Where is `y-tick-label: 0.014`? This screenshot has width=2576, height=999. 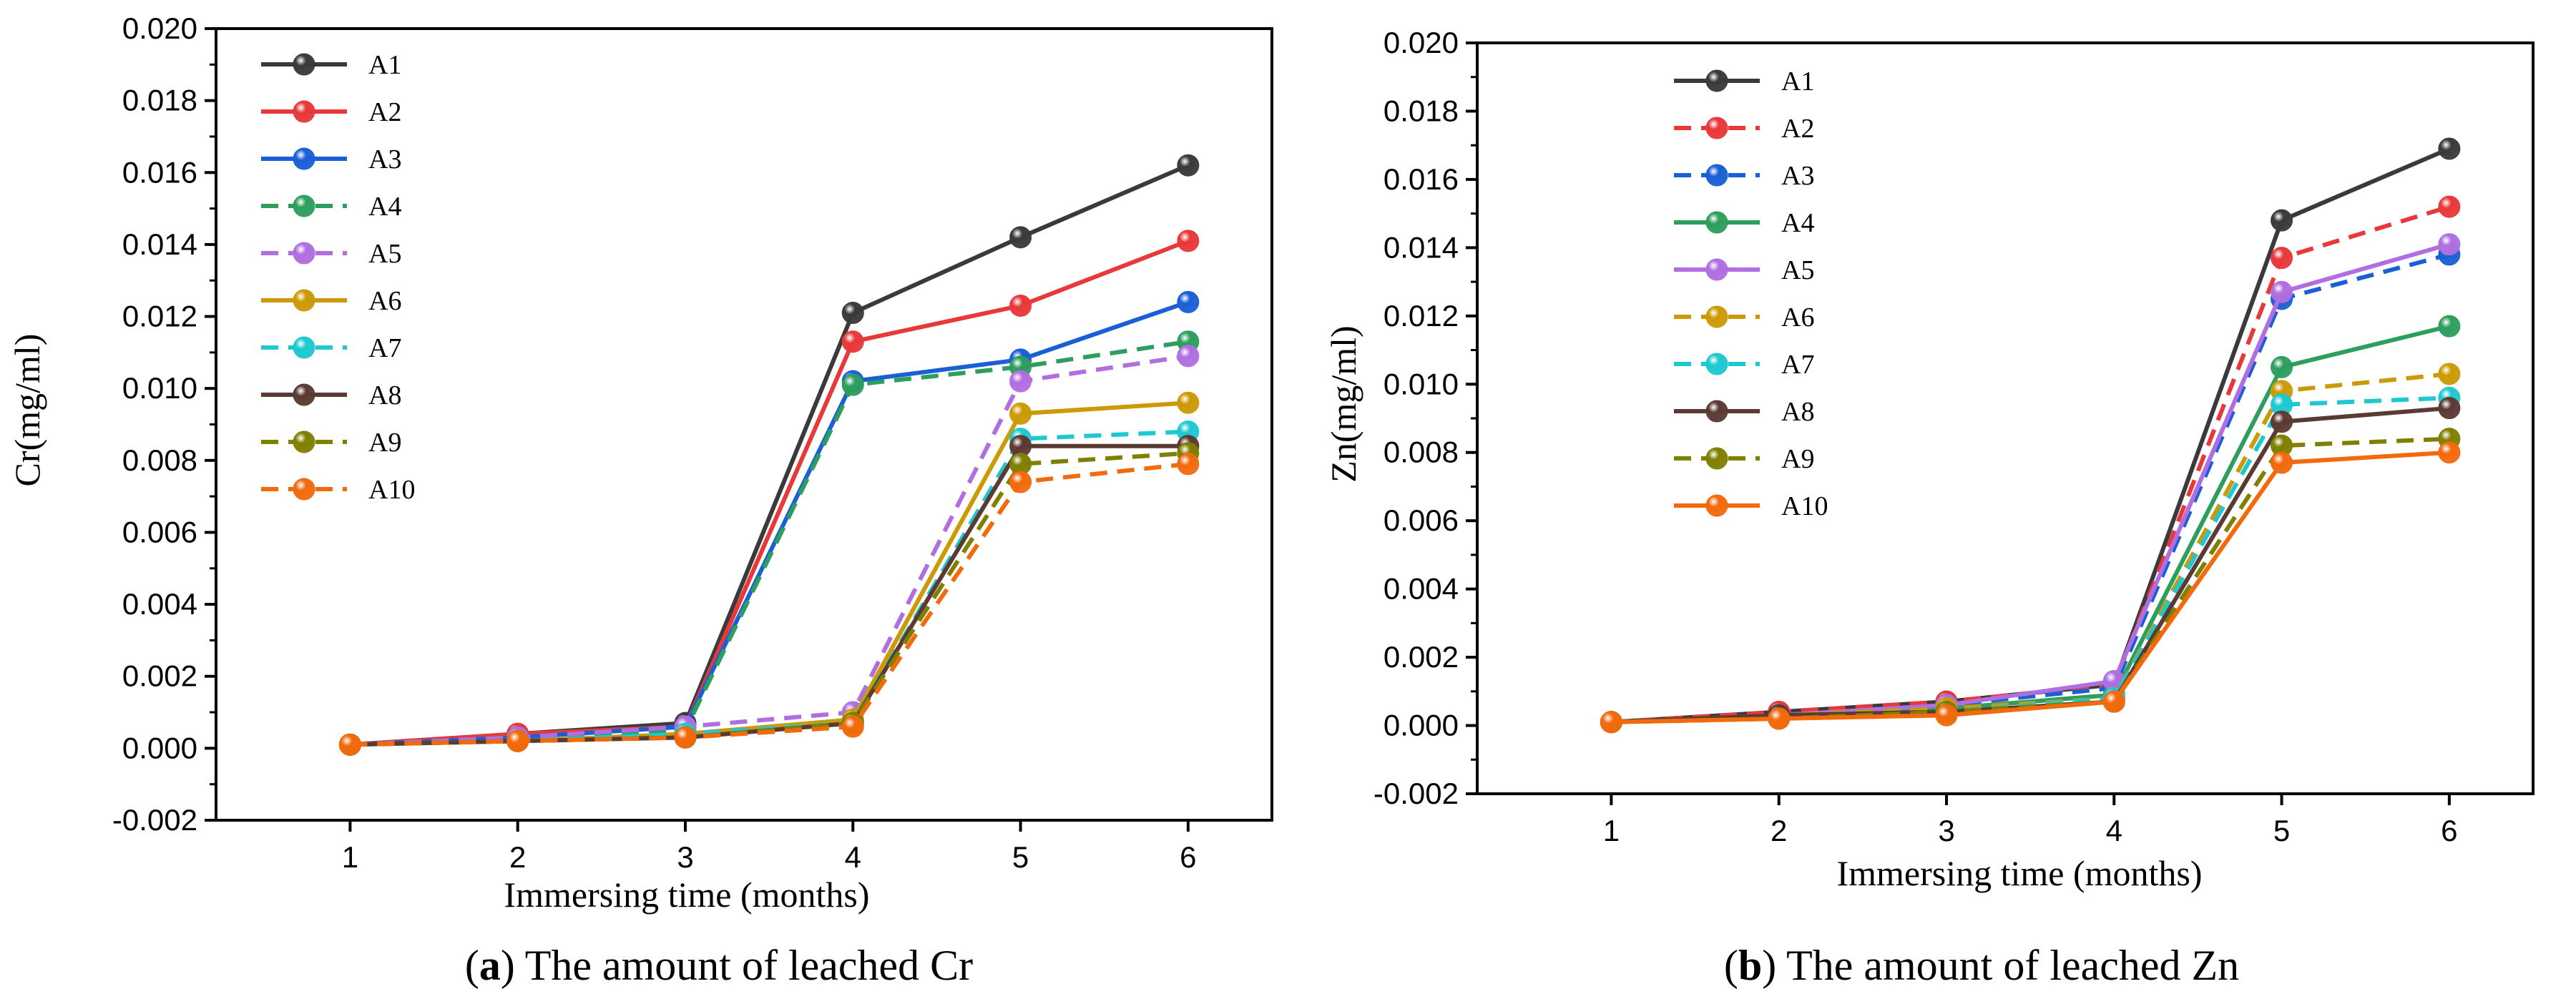
y-tick-label: 0.014 is located at coordinates (159, 244).